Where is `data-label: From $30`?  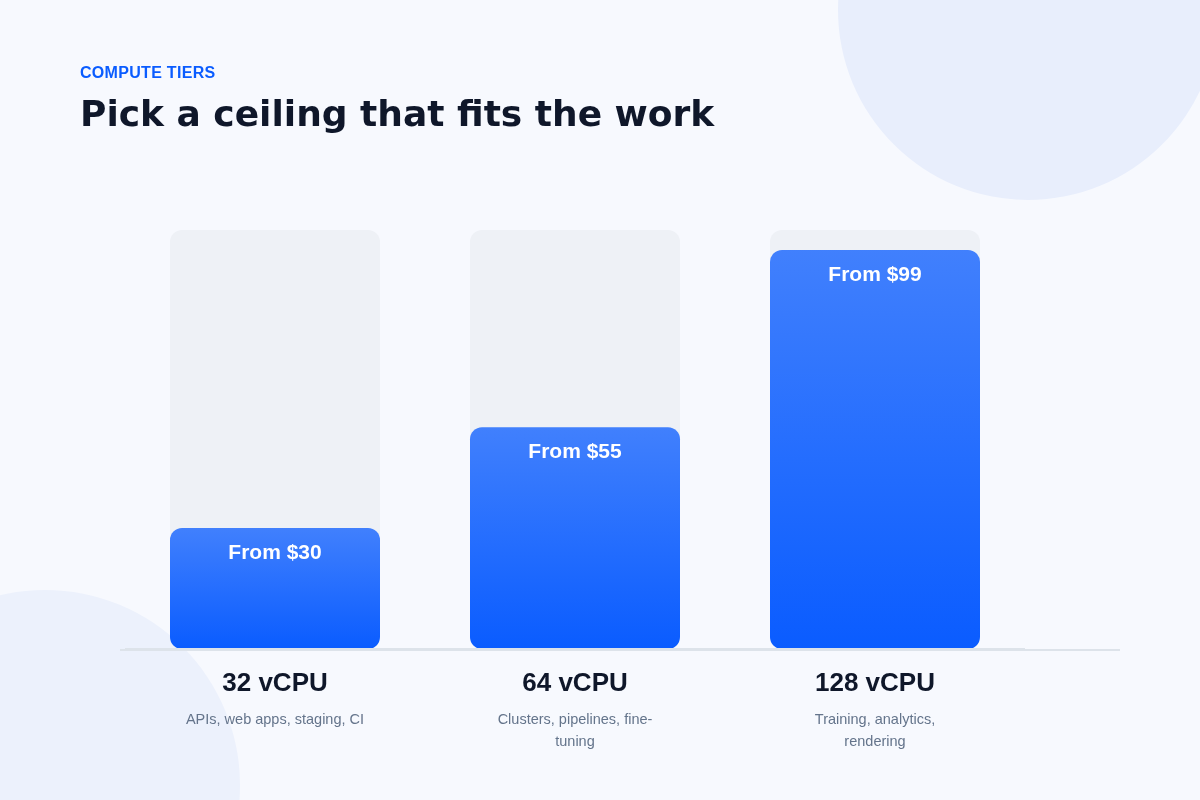
data-label: From $30 is located at coordinates (275, 551).